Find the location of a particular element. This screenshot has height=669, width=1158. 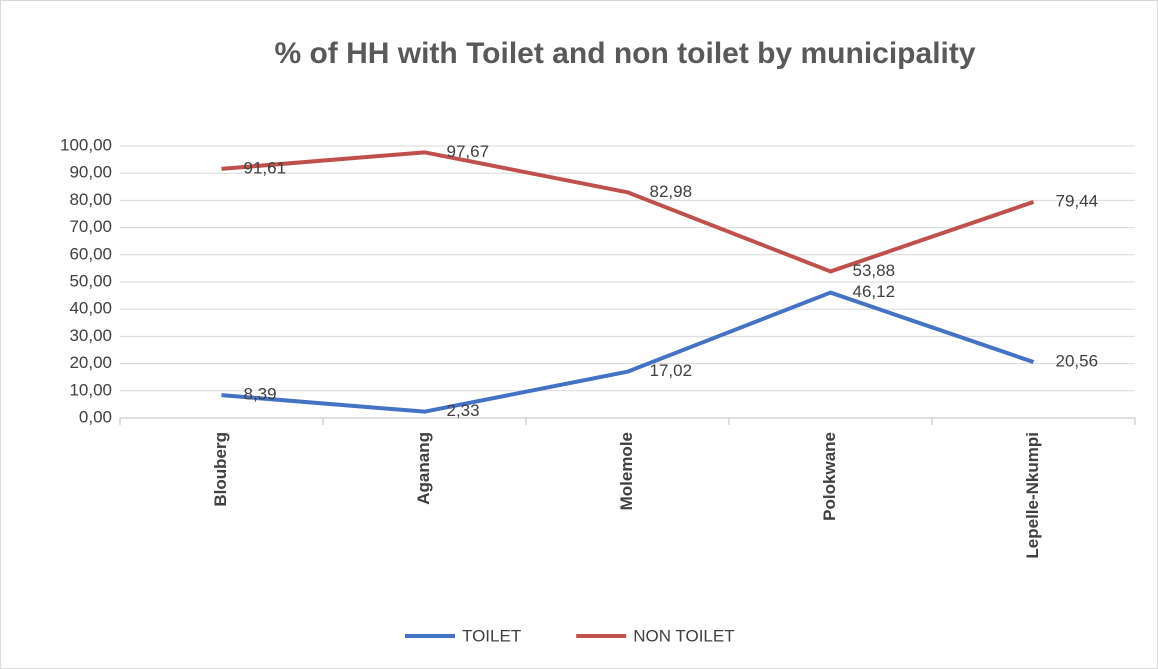

data-label: 97,67 is located at coordinates (468, 151).